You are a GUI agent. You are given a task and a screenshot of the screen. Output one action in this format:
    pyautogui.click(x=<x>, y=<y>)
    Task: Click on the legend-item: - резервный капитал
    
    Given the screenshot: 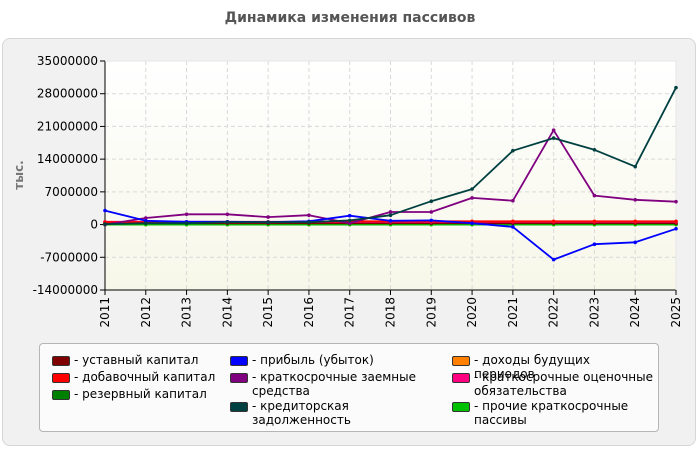 What is the action you would take?
    pyautogui.click(x=153, y=394)
    